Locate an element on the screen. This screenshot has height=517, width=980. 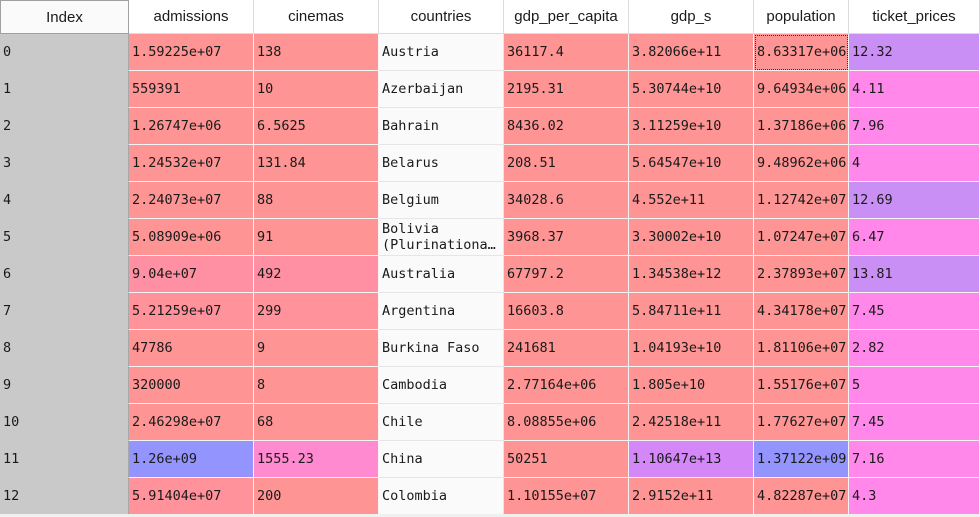
cell-admissions: 1.26e+09 is located at coordinates (191, 459).